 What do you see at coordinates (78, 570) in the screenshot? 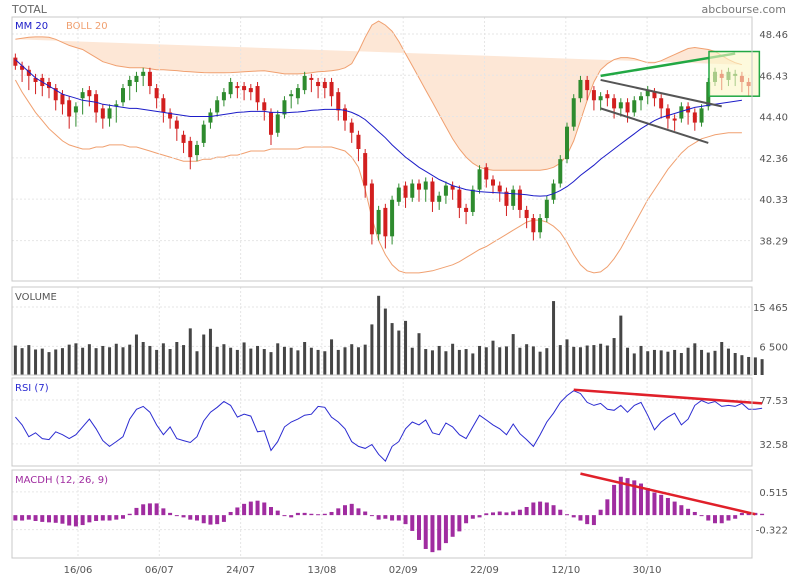
I see `x-axis-date-label: 16/06` at bounding box center [78, 570].